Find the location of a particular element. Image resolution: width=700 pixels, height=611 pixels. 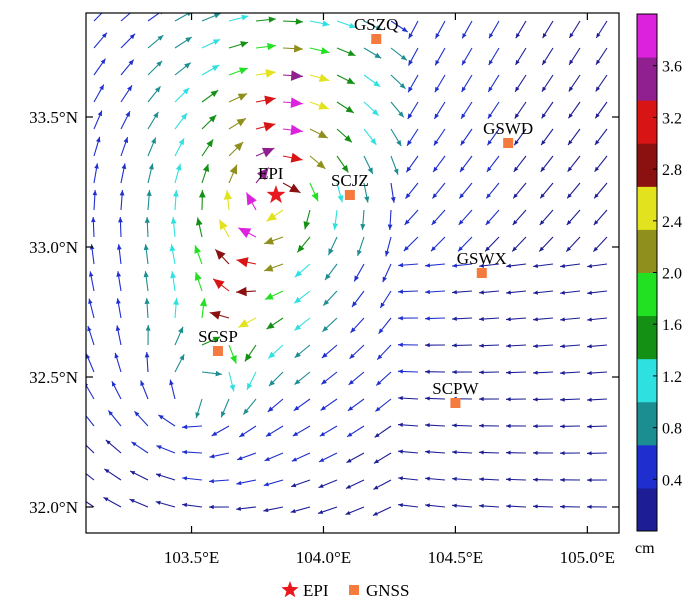

epicenter-label: EPI is located at coordinates (271, 173).